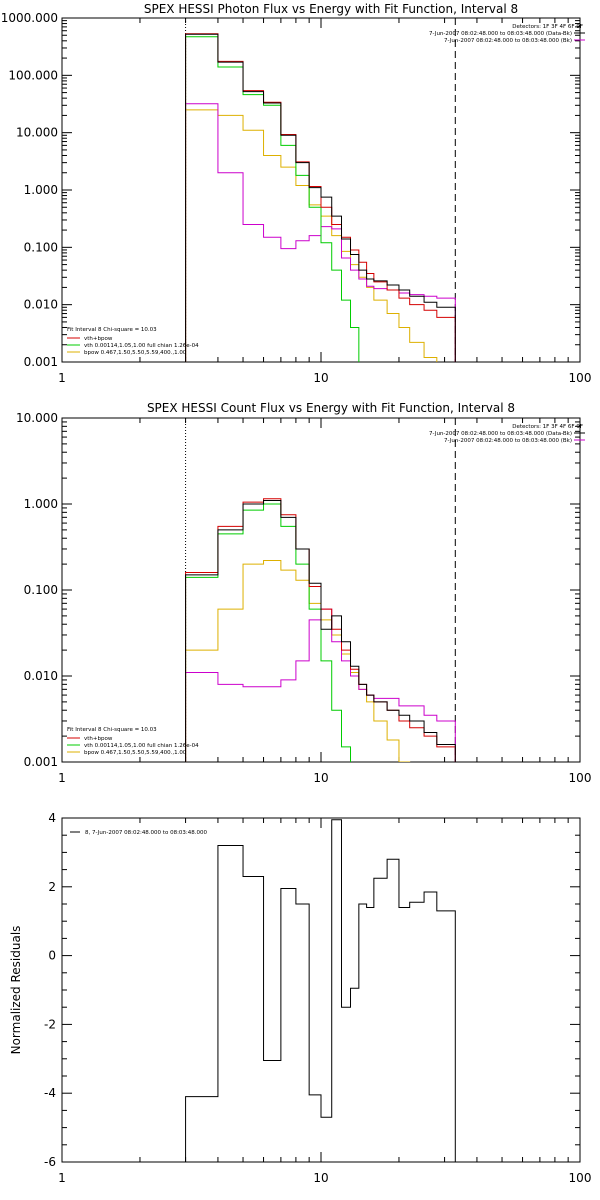  What do you see at coordinates (112, 330) in the screenshot?
I see `photon-fit-title: Fit Interval 8 Chi-square = 10.03` at bounding box center [112, 330].